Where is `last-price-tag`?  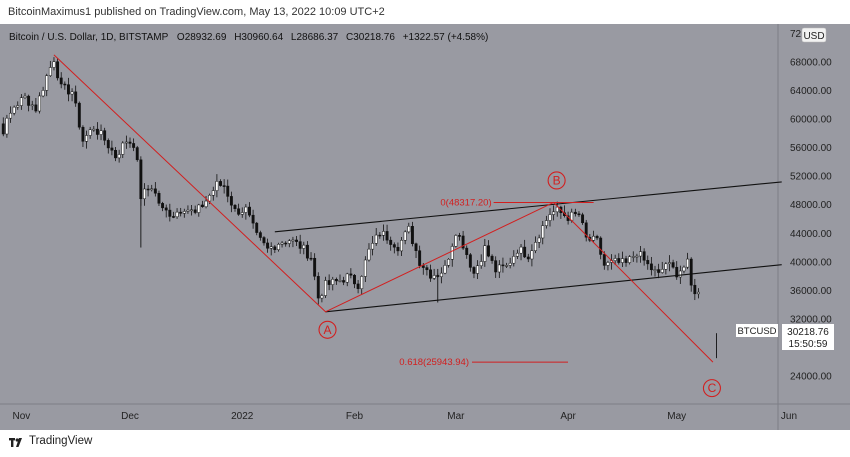 last-price-tag is located at coordinates (808, 337).